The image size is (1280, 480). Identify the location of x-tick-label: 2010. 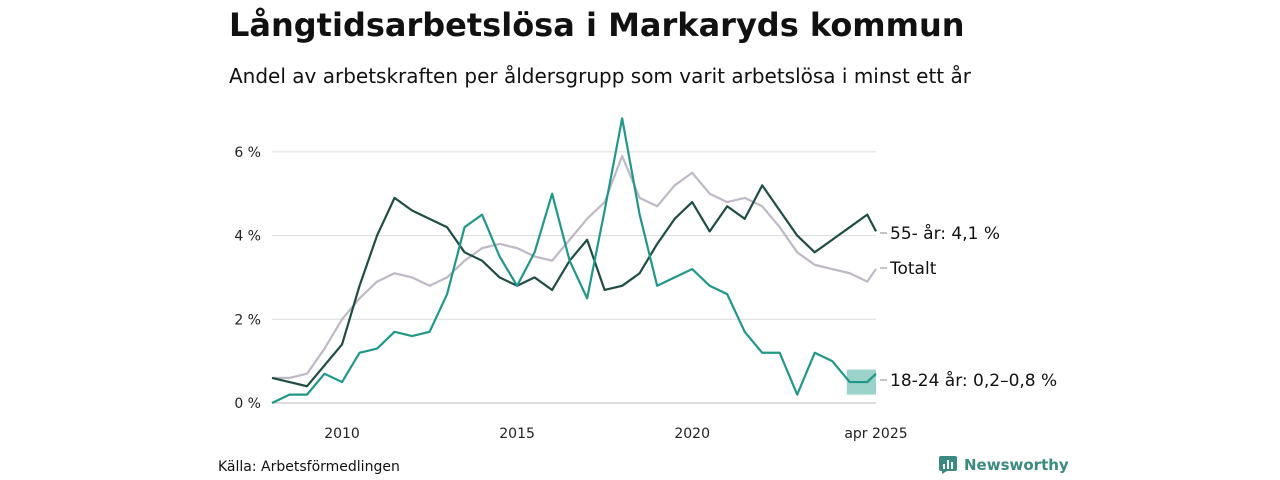
(342, 434).